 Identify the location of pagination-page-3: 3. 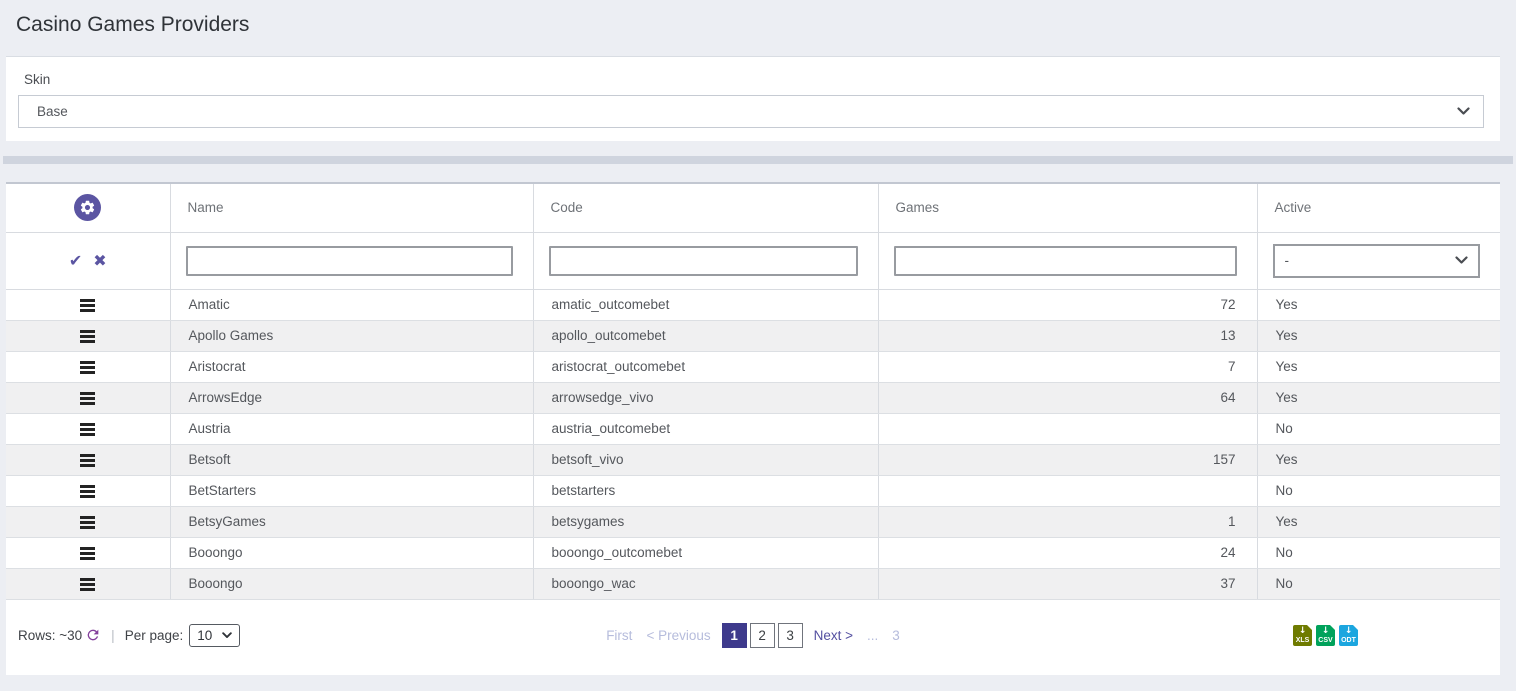
(790, 635).